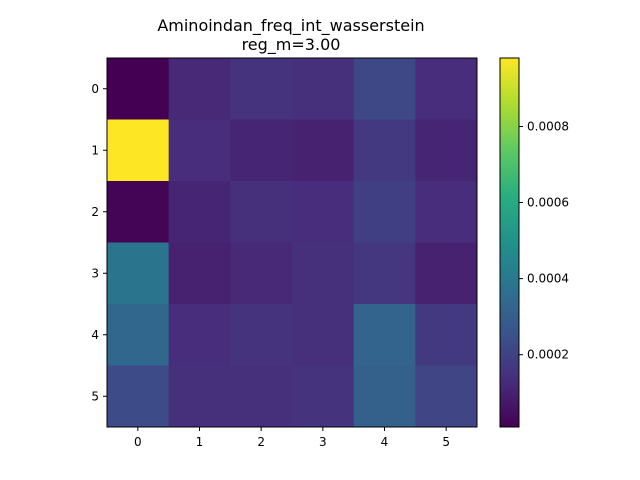 This screenshot has height=480, width=640. I want to click on x-tick-label: 1, so click(200, 442).